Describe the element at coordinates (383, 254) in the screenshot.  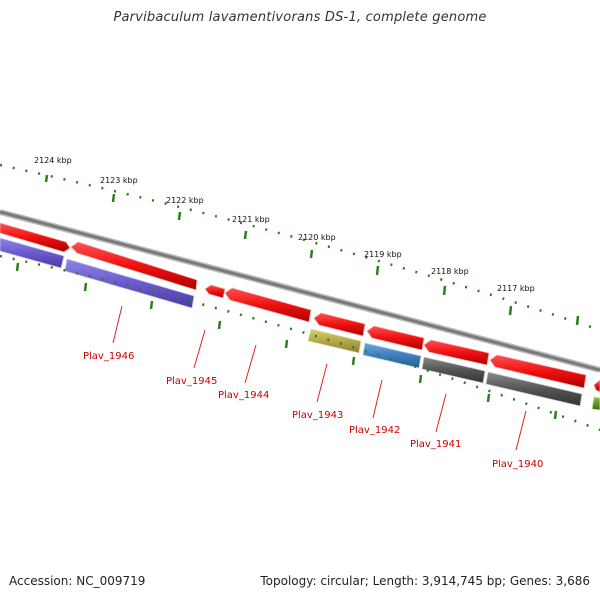
I see `kbp-label: 2119 kbp` at that location.